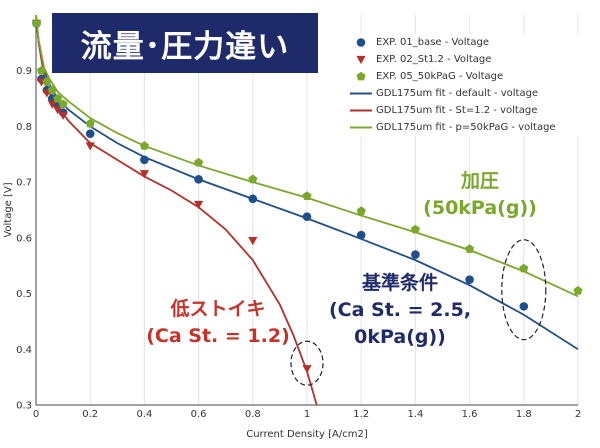 This screenshot has width=600, height=448. I want to click on banner-title: 流量･圧力違い, so click(185, 46).